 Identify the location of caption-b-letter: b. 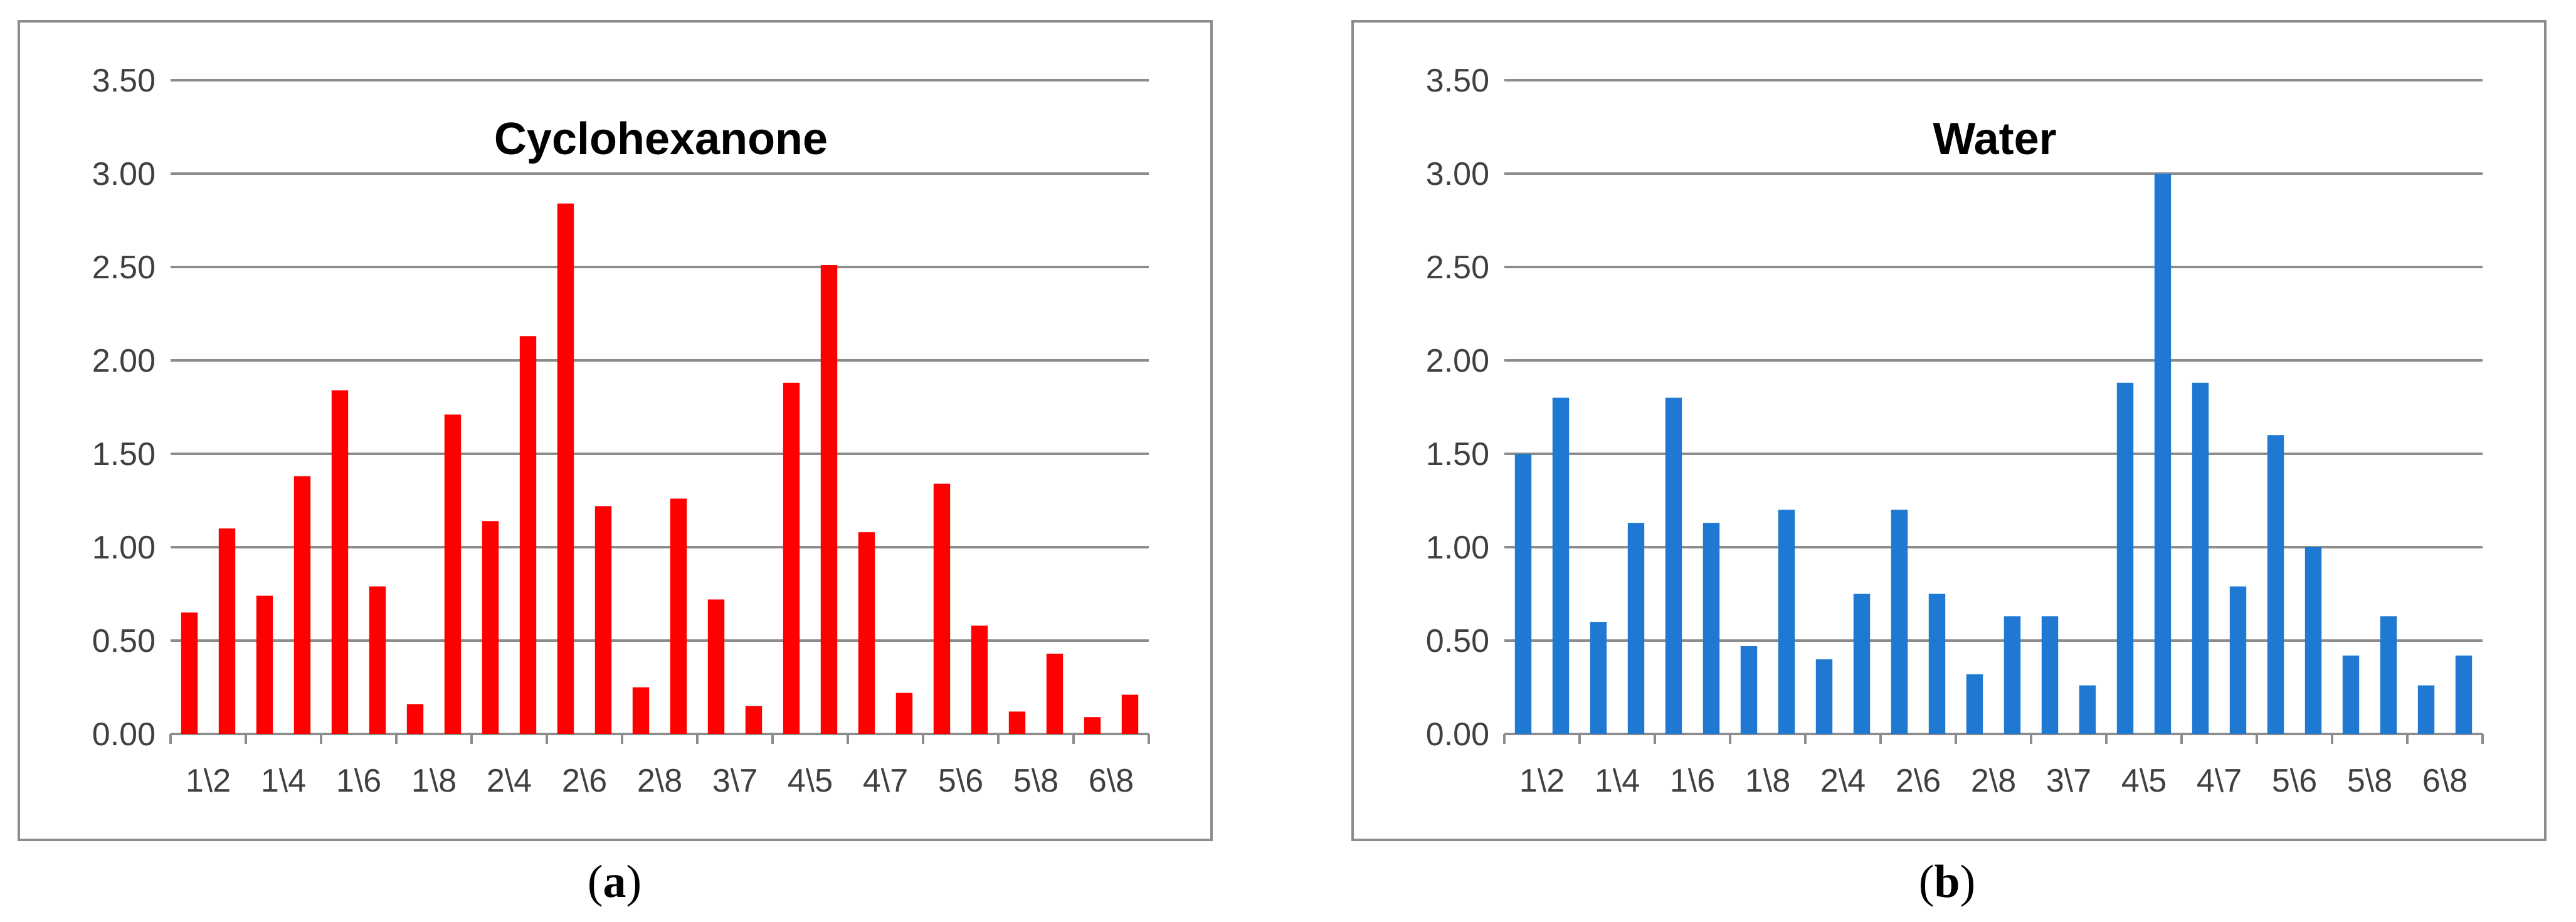
(1947, 882).